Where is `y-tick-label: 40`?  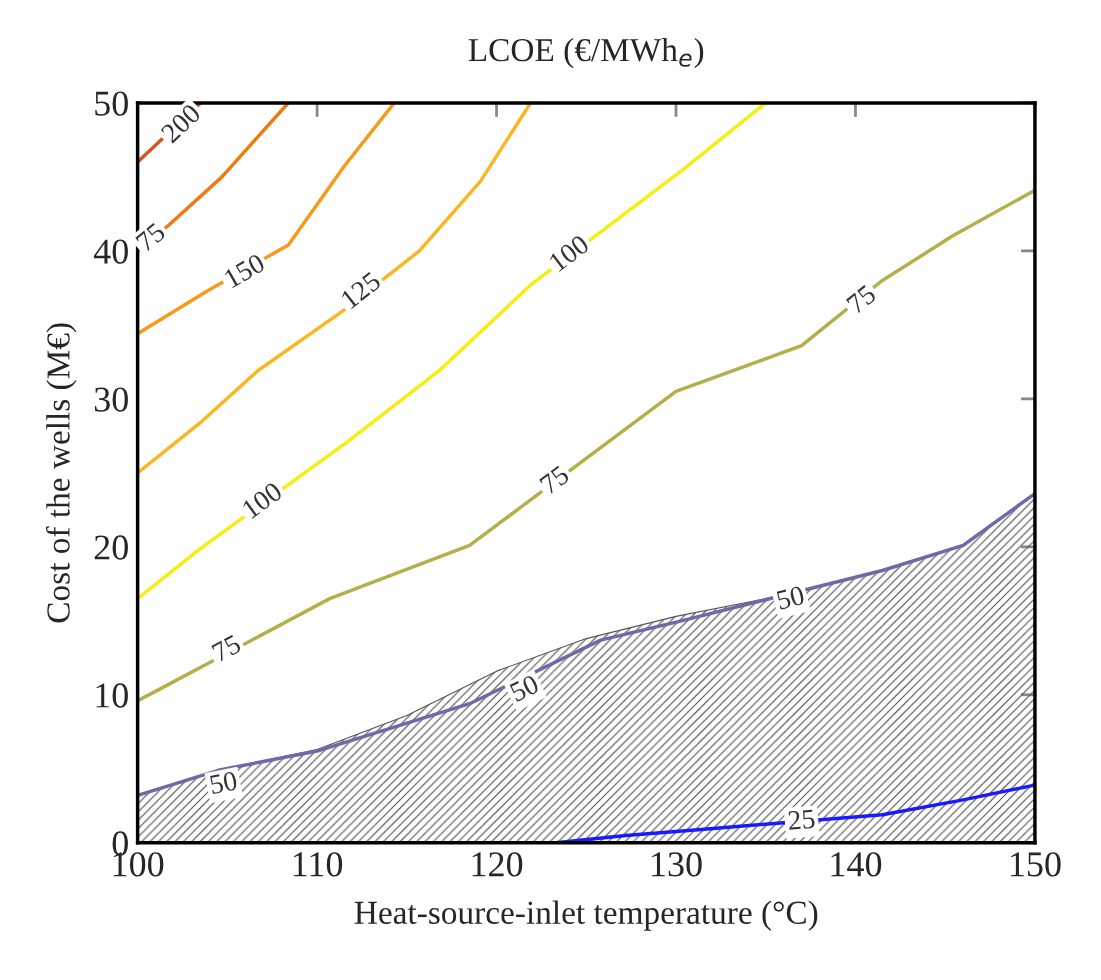 y-tick-label: 40 is located at coordinates (110, 251).